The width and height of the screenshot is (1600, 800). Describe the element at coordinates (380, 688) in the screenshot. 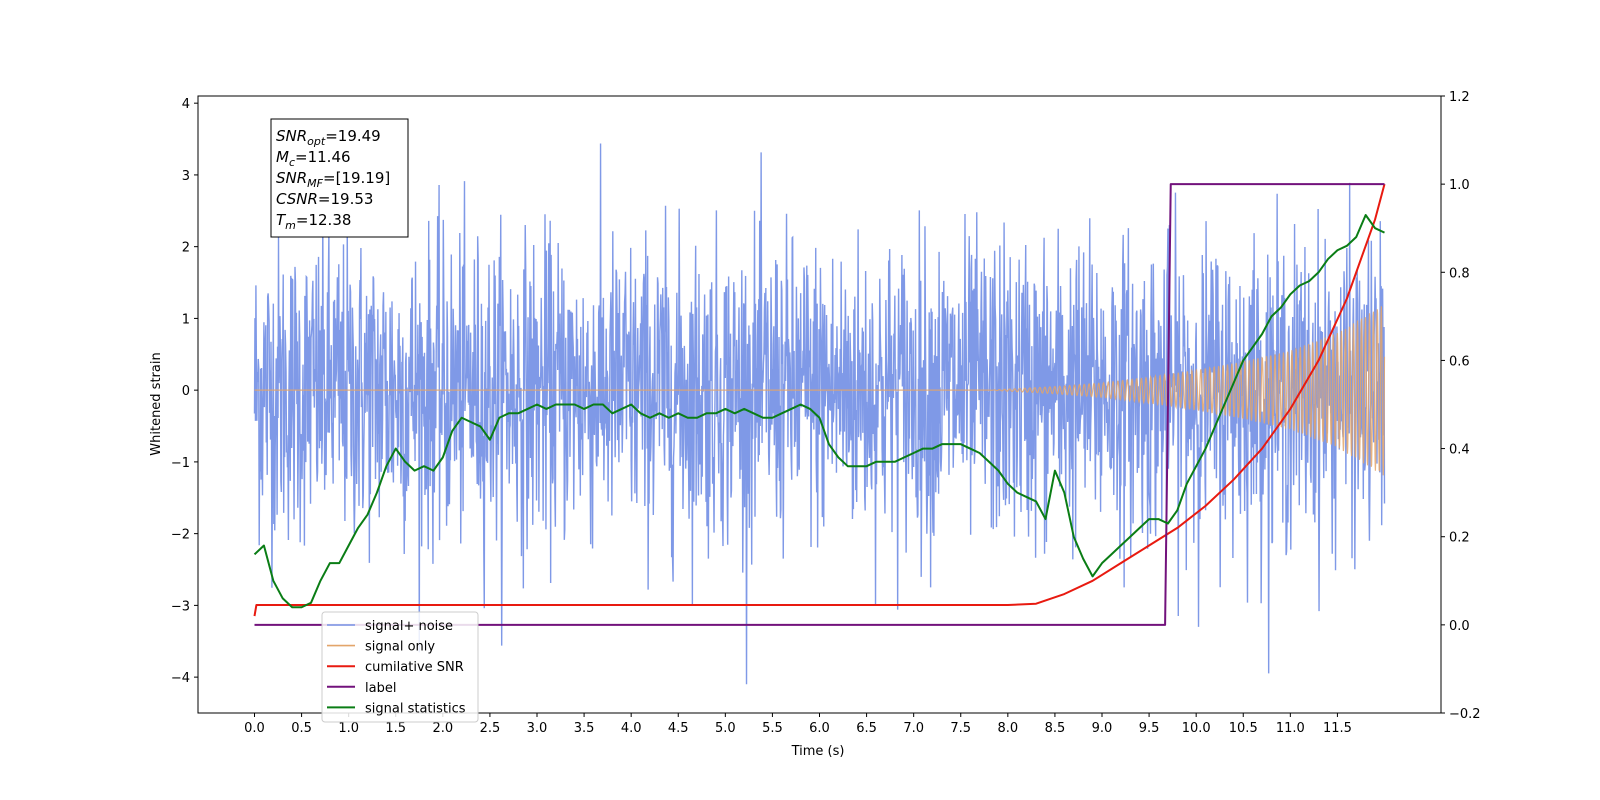

I see `legend-label: label` at that location.